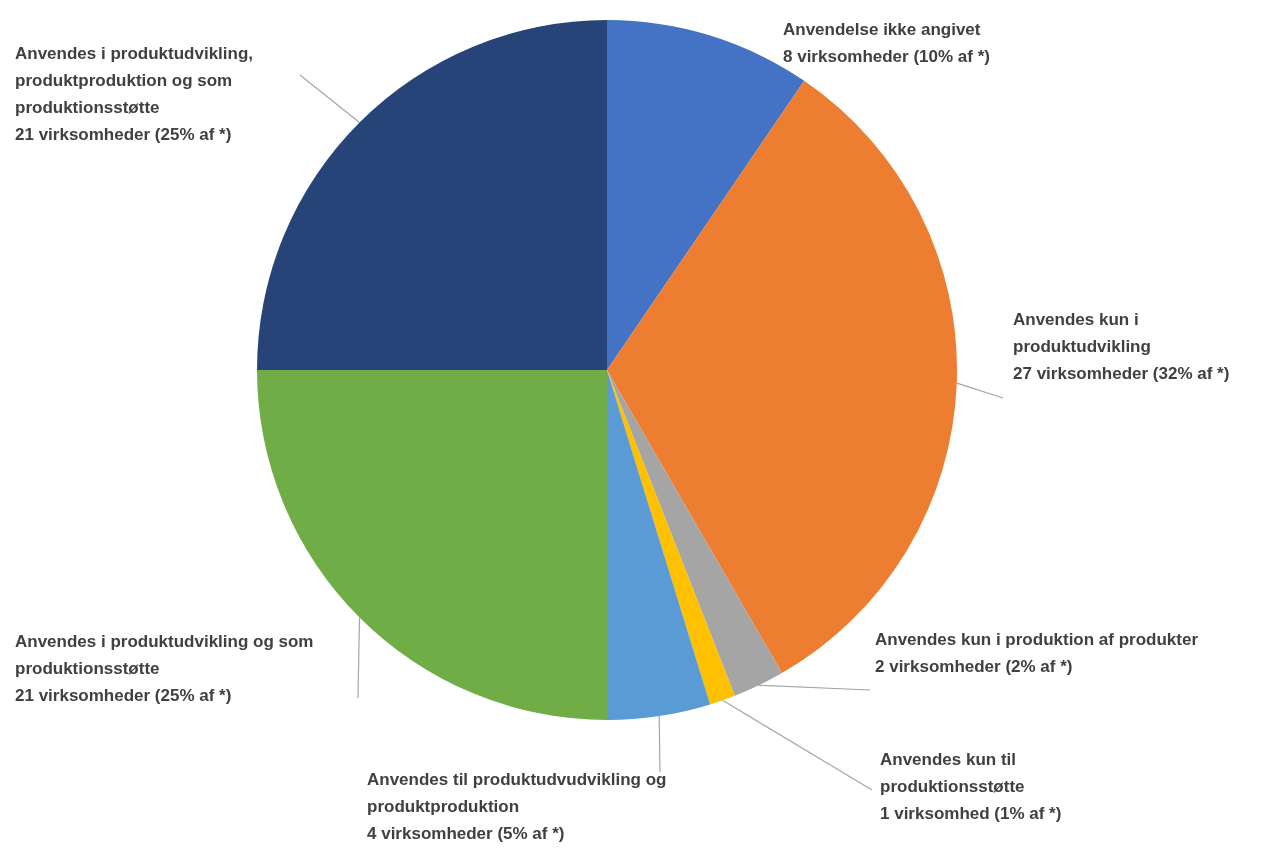  I want to click on data-label: 27 virksomheder (32% af *), so click(1121, 374).